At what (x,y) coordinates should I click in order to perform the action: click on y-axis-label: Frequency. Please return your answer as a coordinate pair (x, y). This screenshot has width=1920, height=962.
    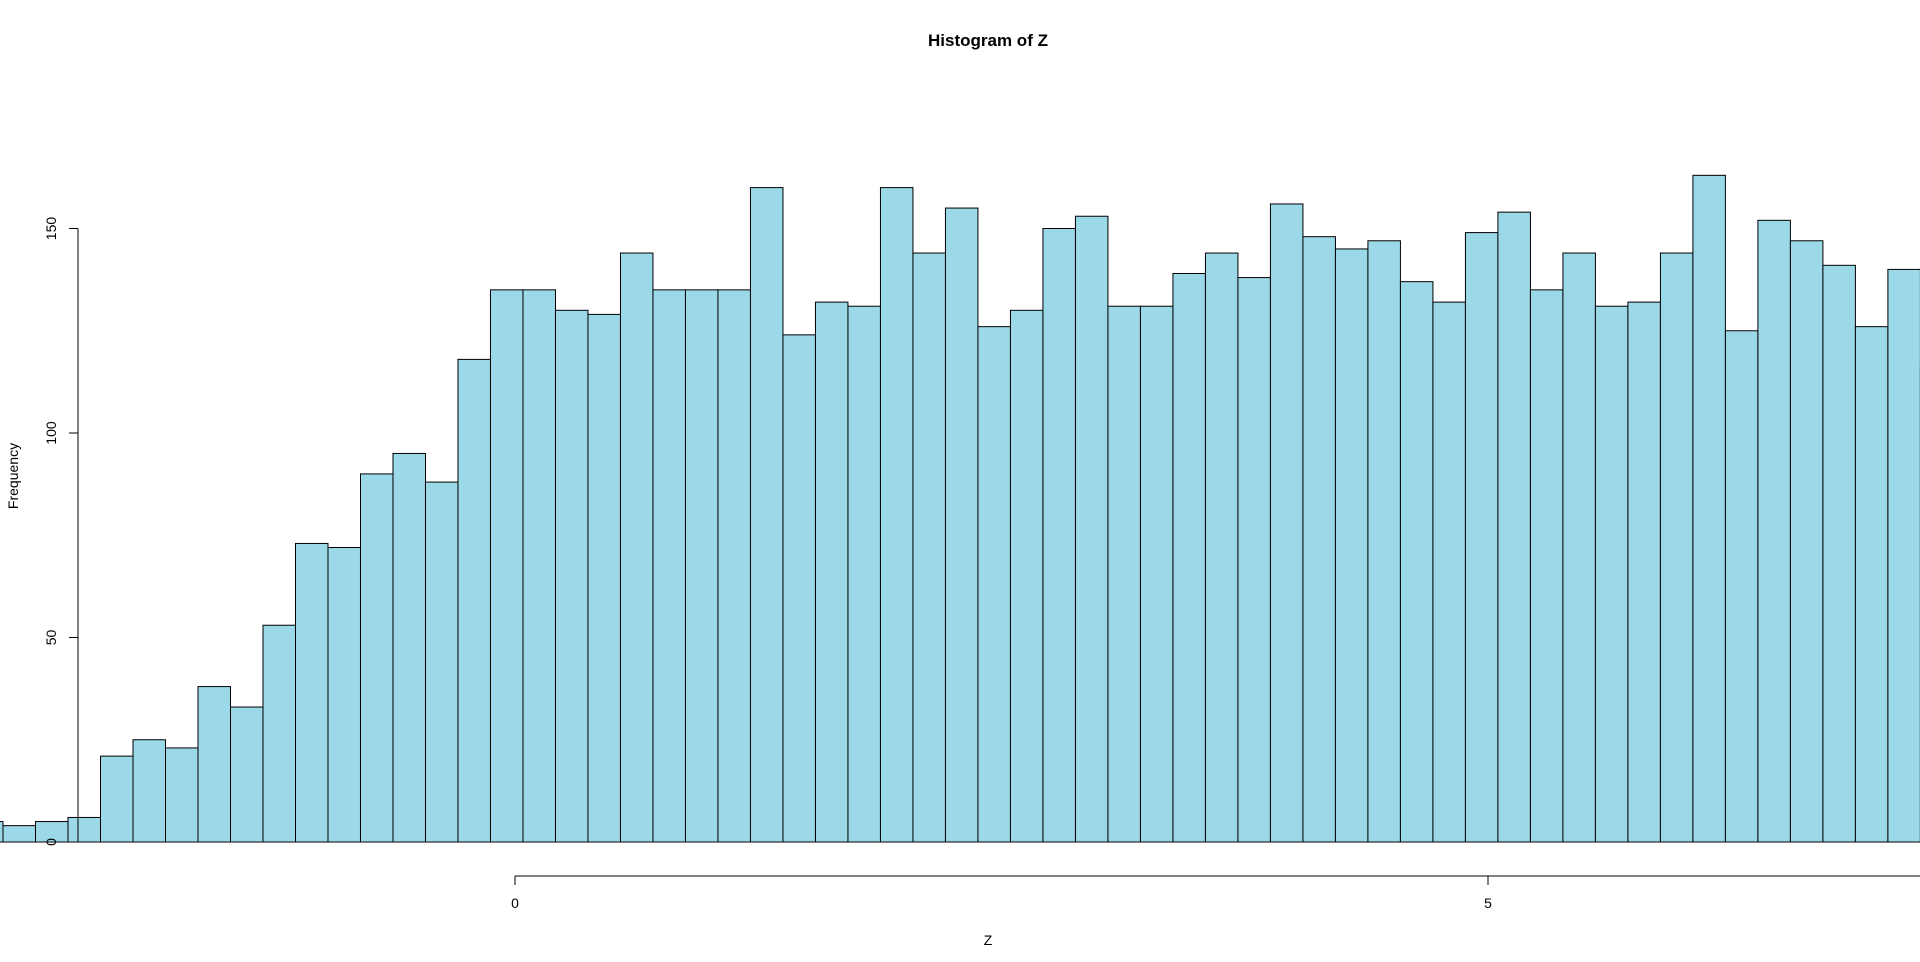
    Looking at the image, I should click on (13, 476).